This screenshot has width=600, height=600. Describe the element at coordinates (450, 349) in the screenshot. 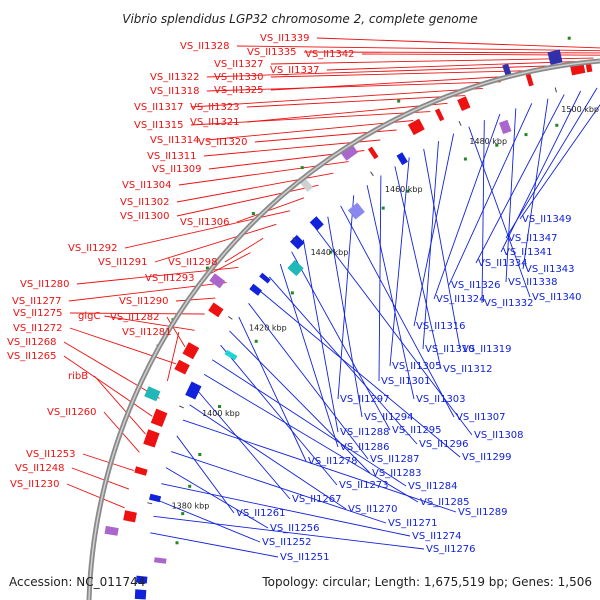

I see `gene-label-vs-ii1310: VS_II1310` at that location.